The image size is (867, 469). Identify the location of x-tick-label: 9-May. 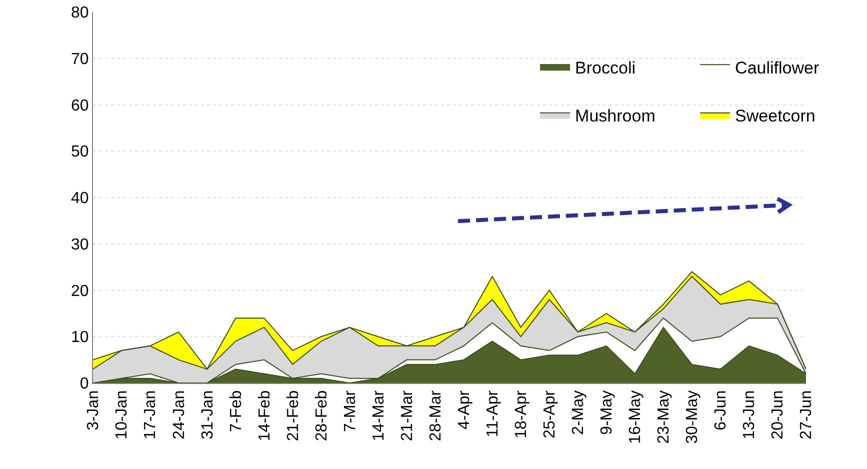
(607, 412).